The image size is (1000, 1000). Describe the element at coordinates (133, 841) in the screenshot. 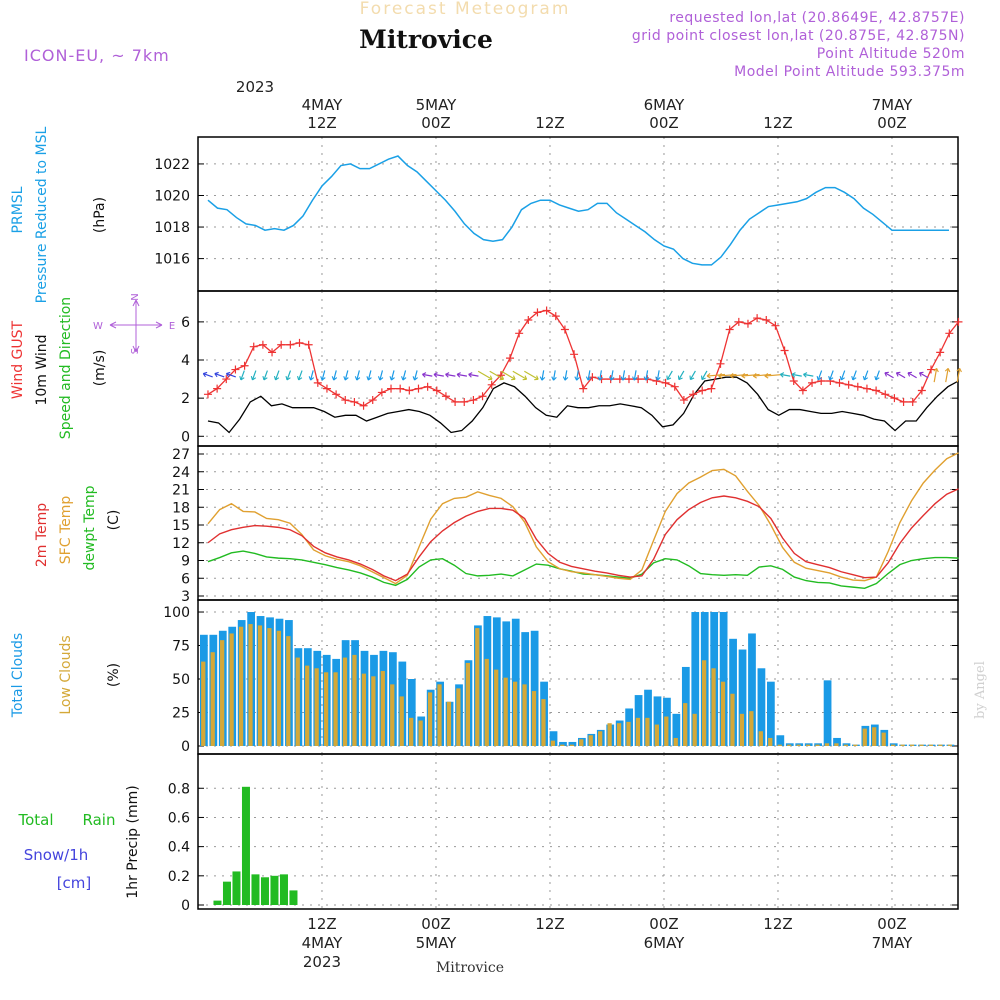

I see `precip-label-unit: 1hr Precip (mm)` at that location.